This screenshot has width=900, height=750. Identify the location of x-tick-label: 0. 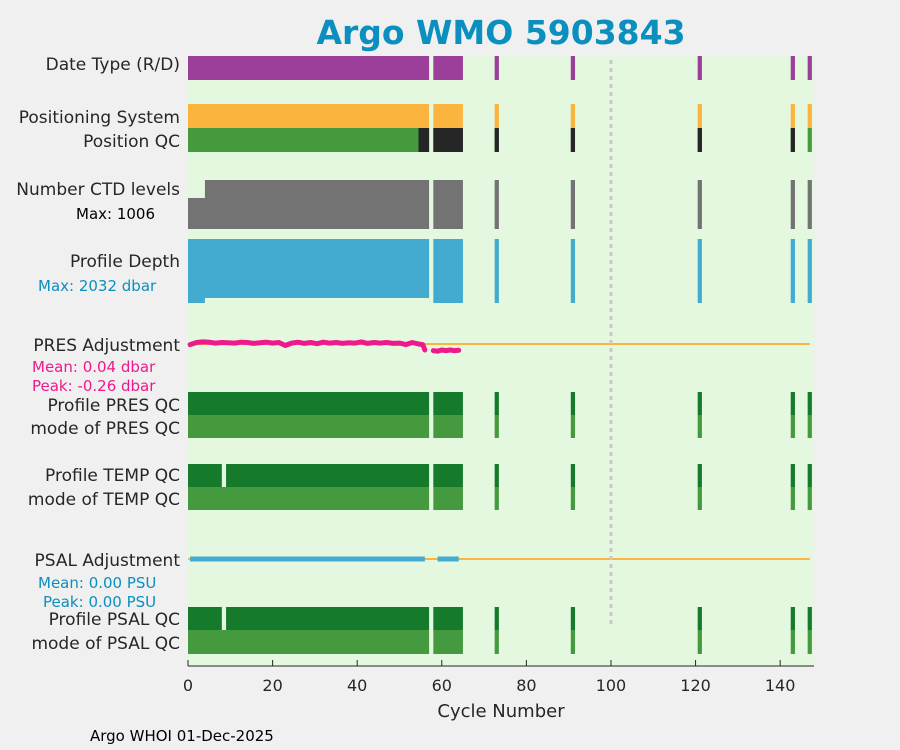
(188, 685).